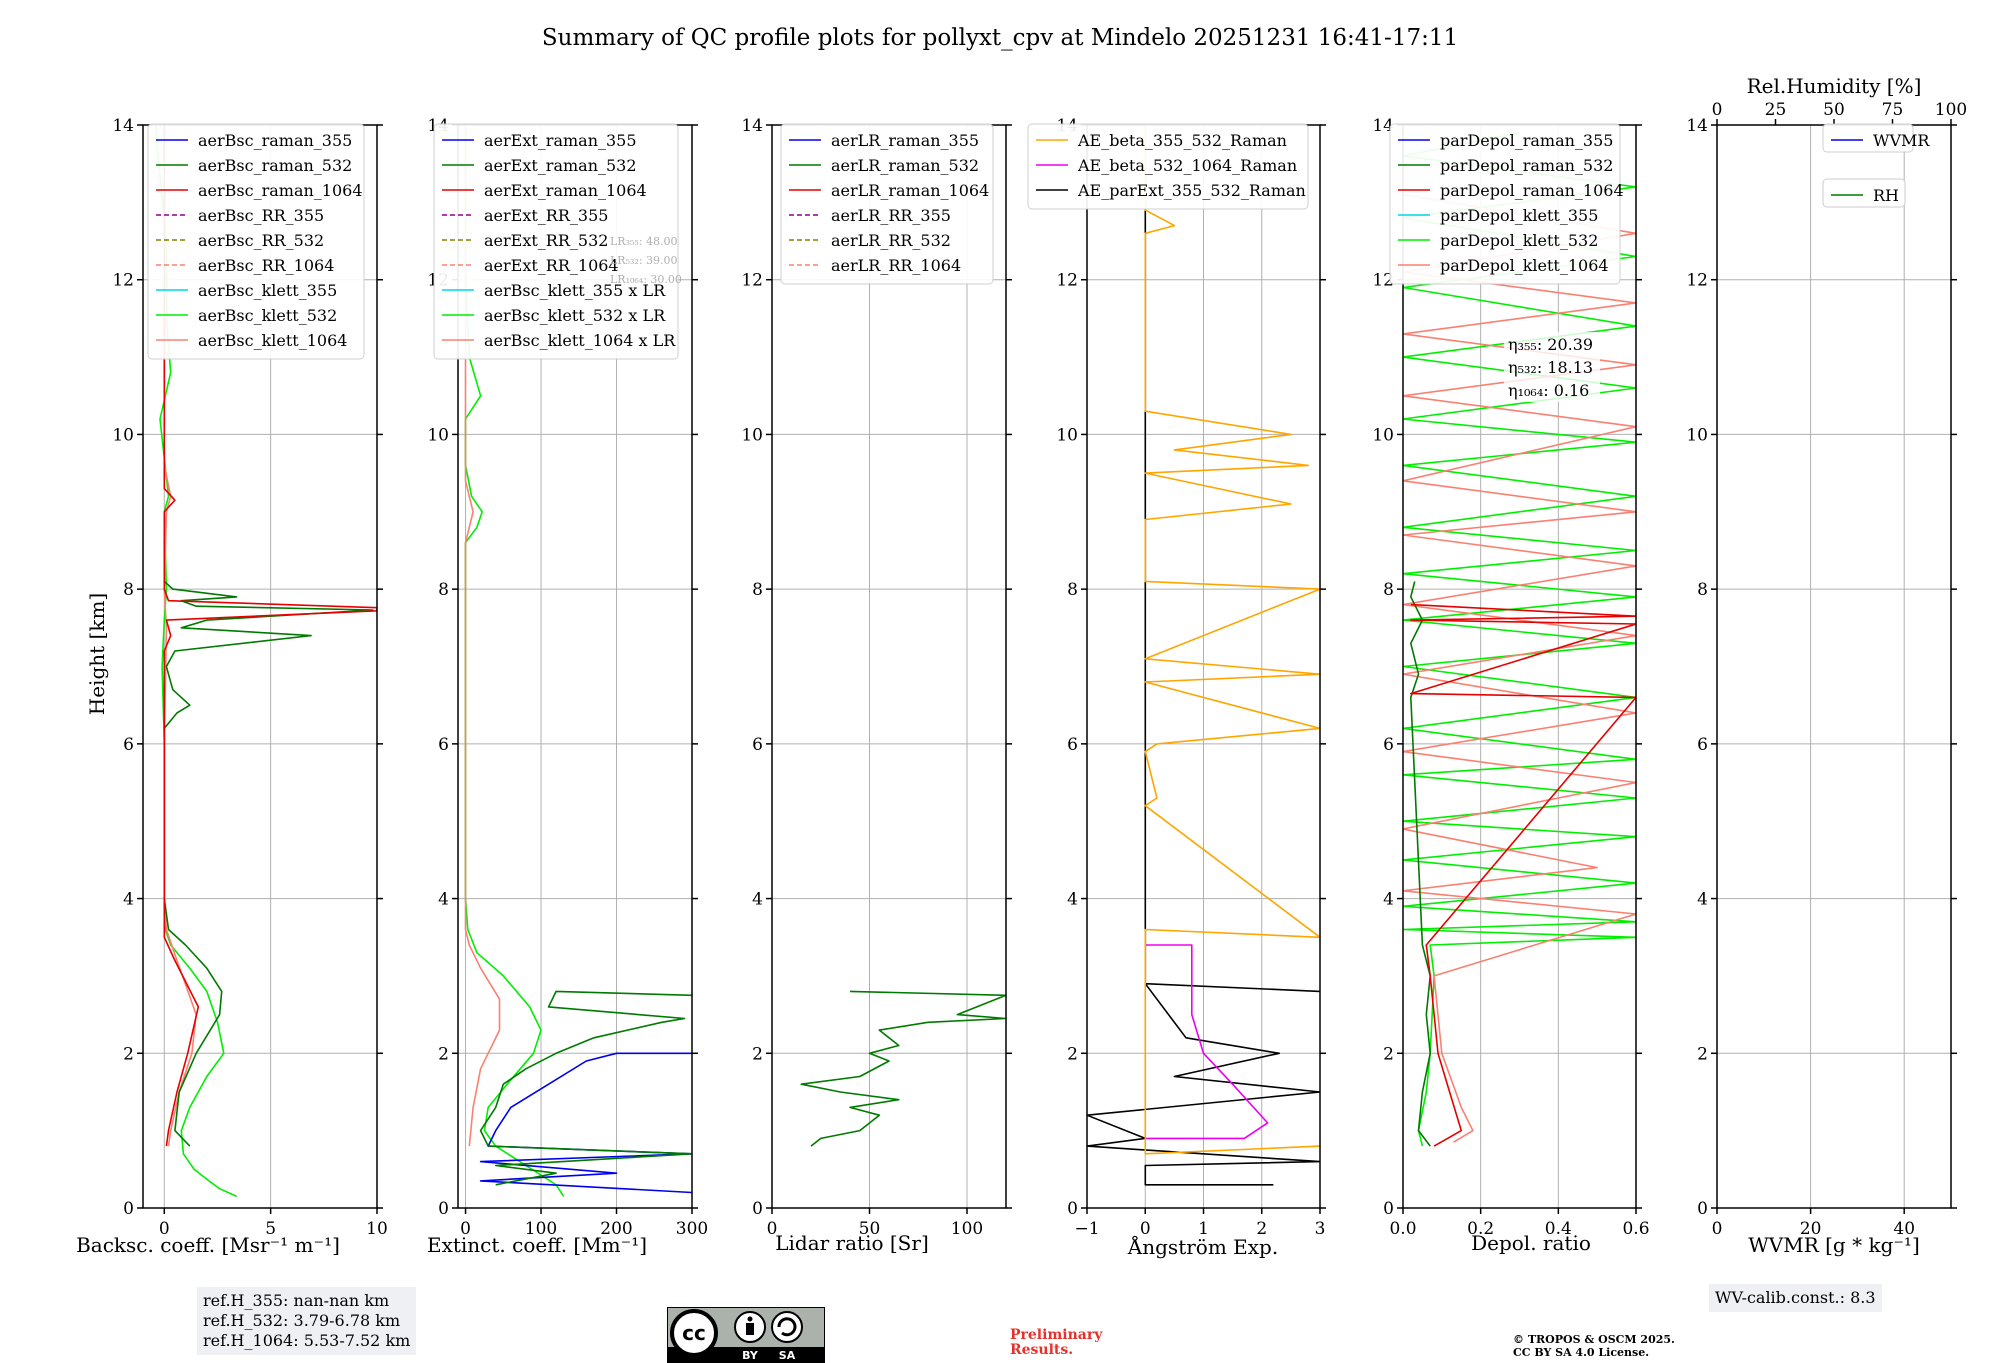 This screenshot has height=1363, width=2000. Describe the element at coordinates (750, 1355) in the screenshot. I see `cc-by-label: BY` at that location.